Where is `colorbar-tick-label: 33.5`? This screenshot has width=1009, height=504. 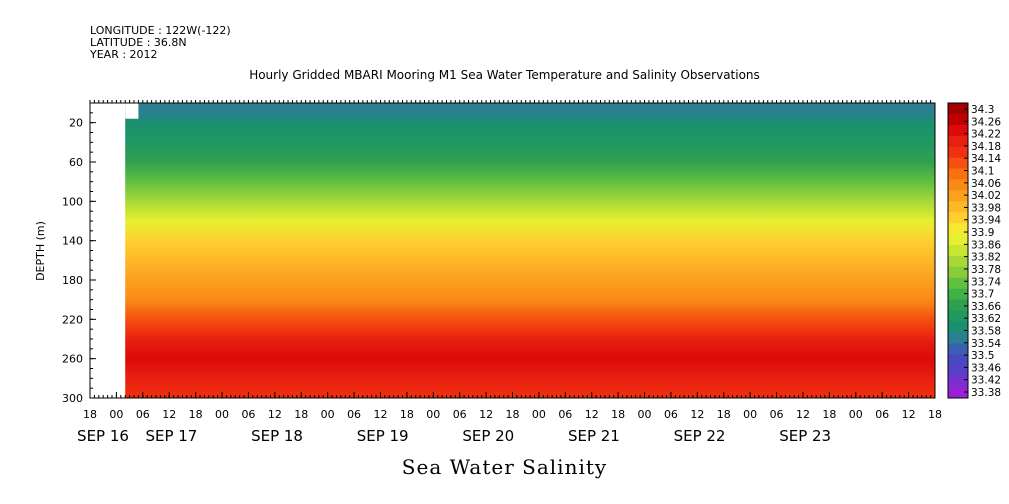 colorbar-tick-label: 33.5 is located at coordinates (982, 356).